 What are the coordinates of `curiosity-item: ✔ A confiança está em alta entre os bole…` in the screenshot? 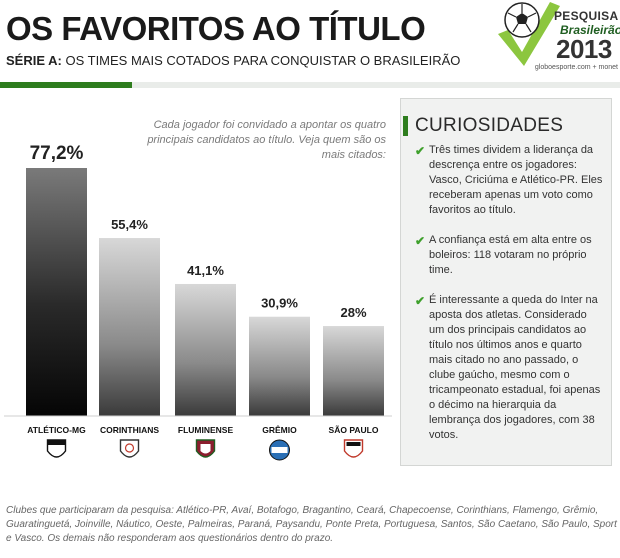 It's located at (510, 255).